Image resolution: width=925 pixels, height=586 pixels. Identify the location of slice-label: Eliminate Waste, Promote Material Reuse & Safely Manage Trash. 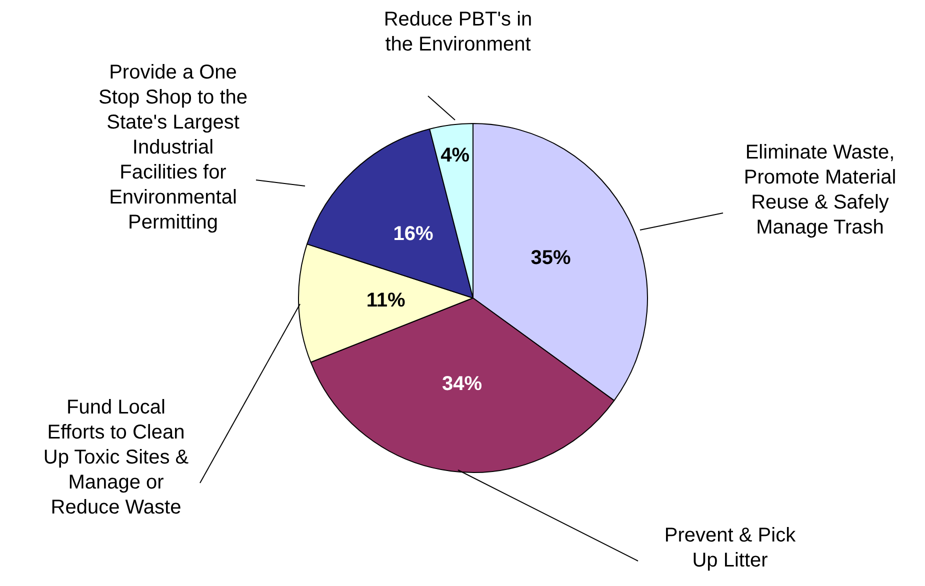
(820, 190).